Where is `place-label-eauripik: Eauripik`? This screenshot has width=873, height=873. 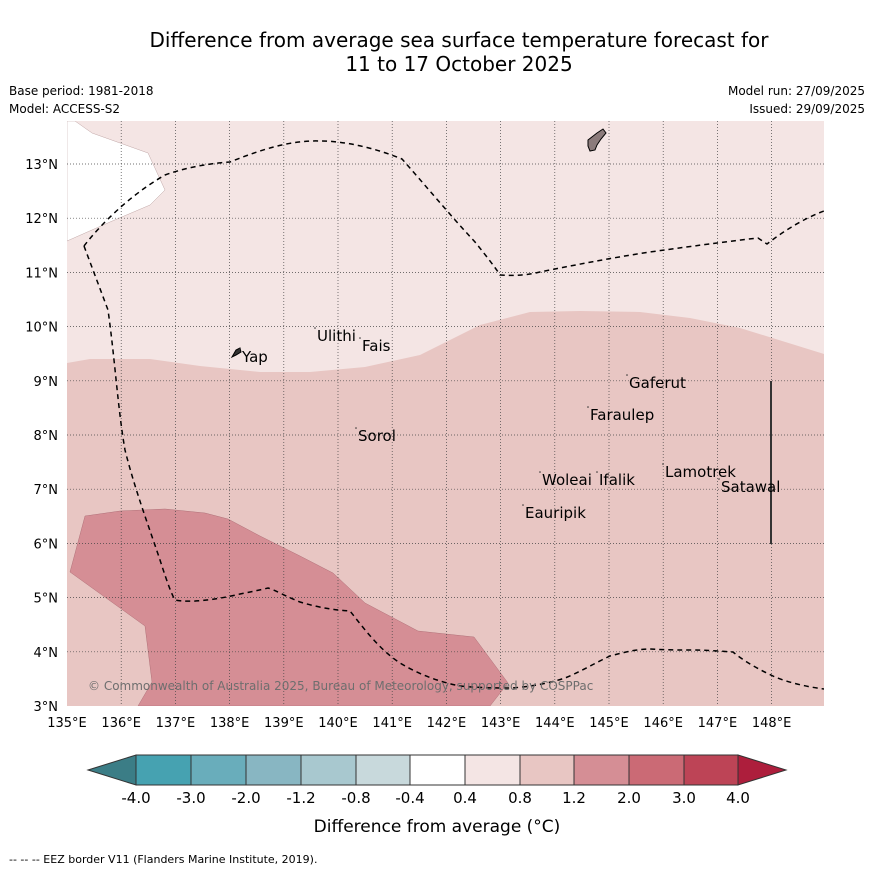 place-label-eauripik: Eauripik is located at coordinates (555, 513).